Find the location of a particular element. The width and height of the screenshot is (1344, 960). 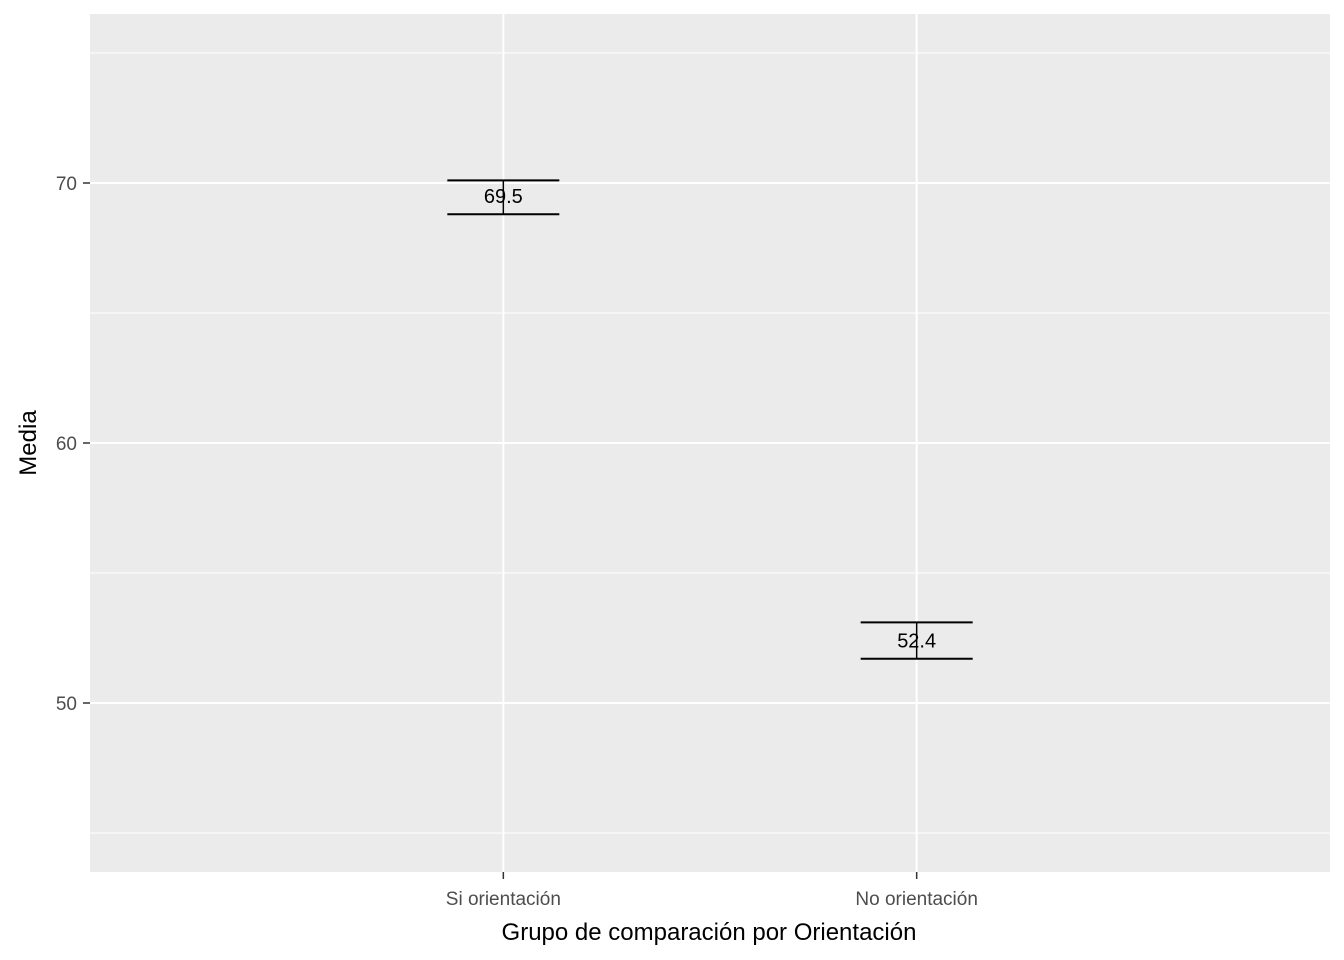

y-tick-label: 50 is located at coordinates (66, 704).